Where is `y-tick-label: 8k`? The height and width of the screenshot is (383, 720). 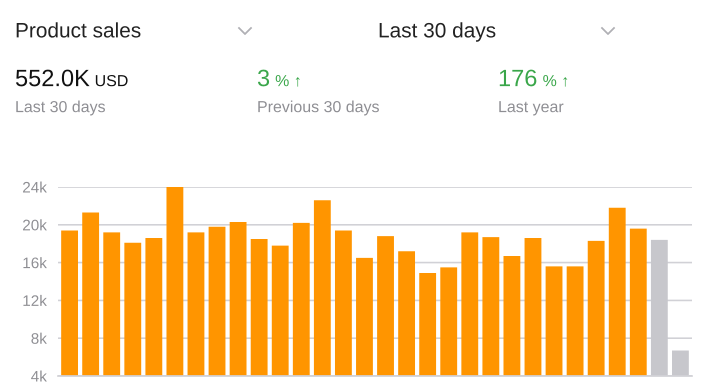 y-tick-label: 8k is located at coordinates (39, 338).